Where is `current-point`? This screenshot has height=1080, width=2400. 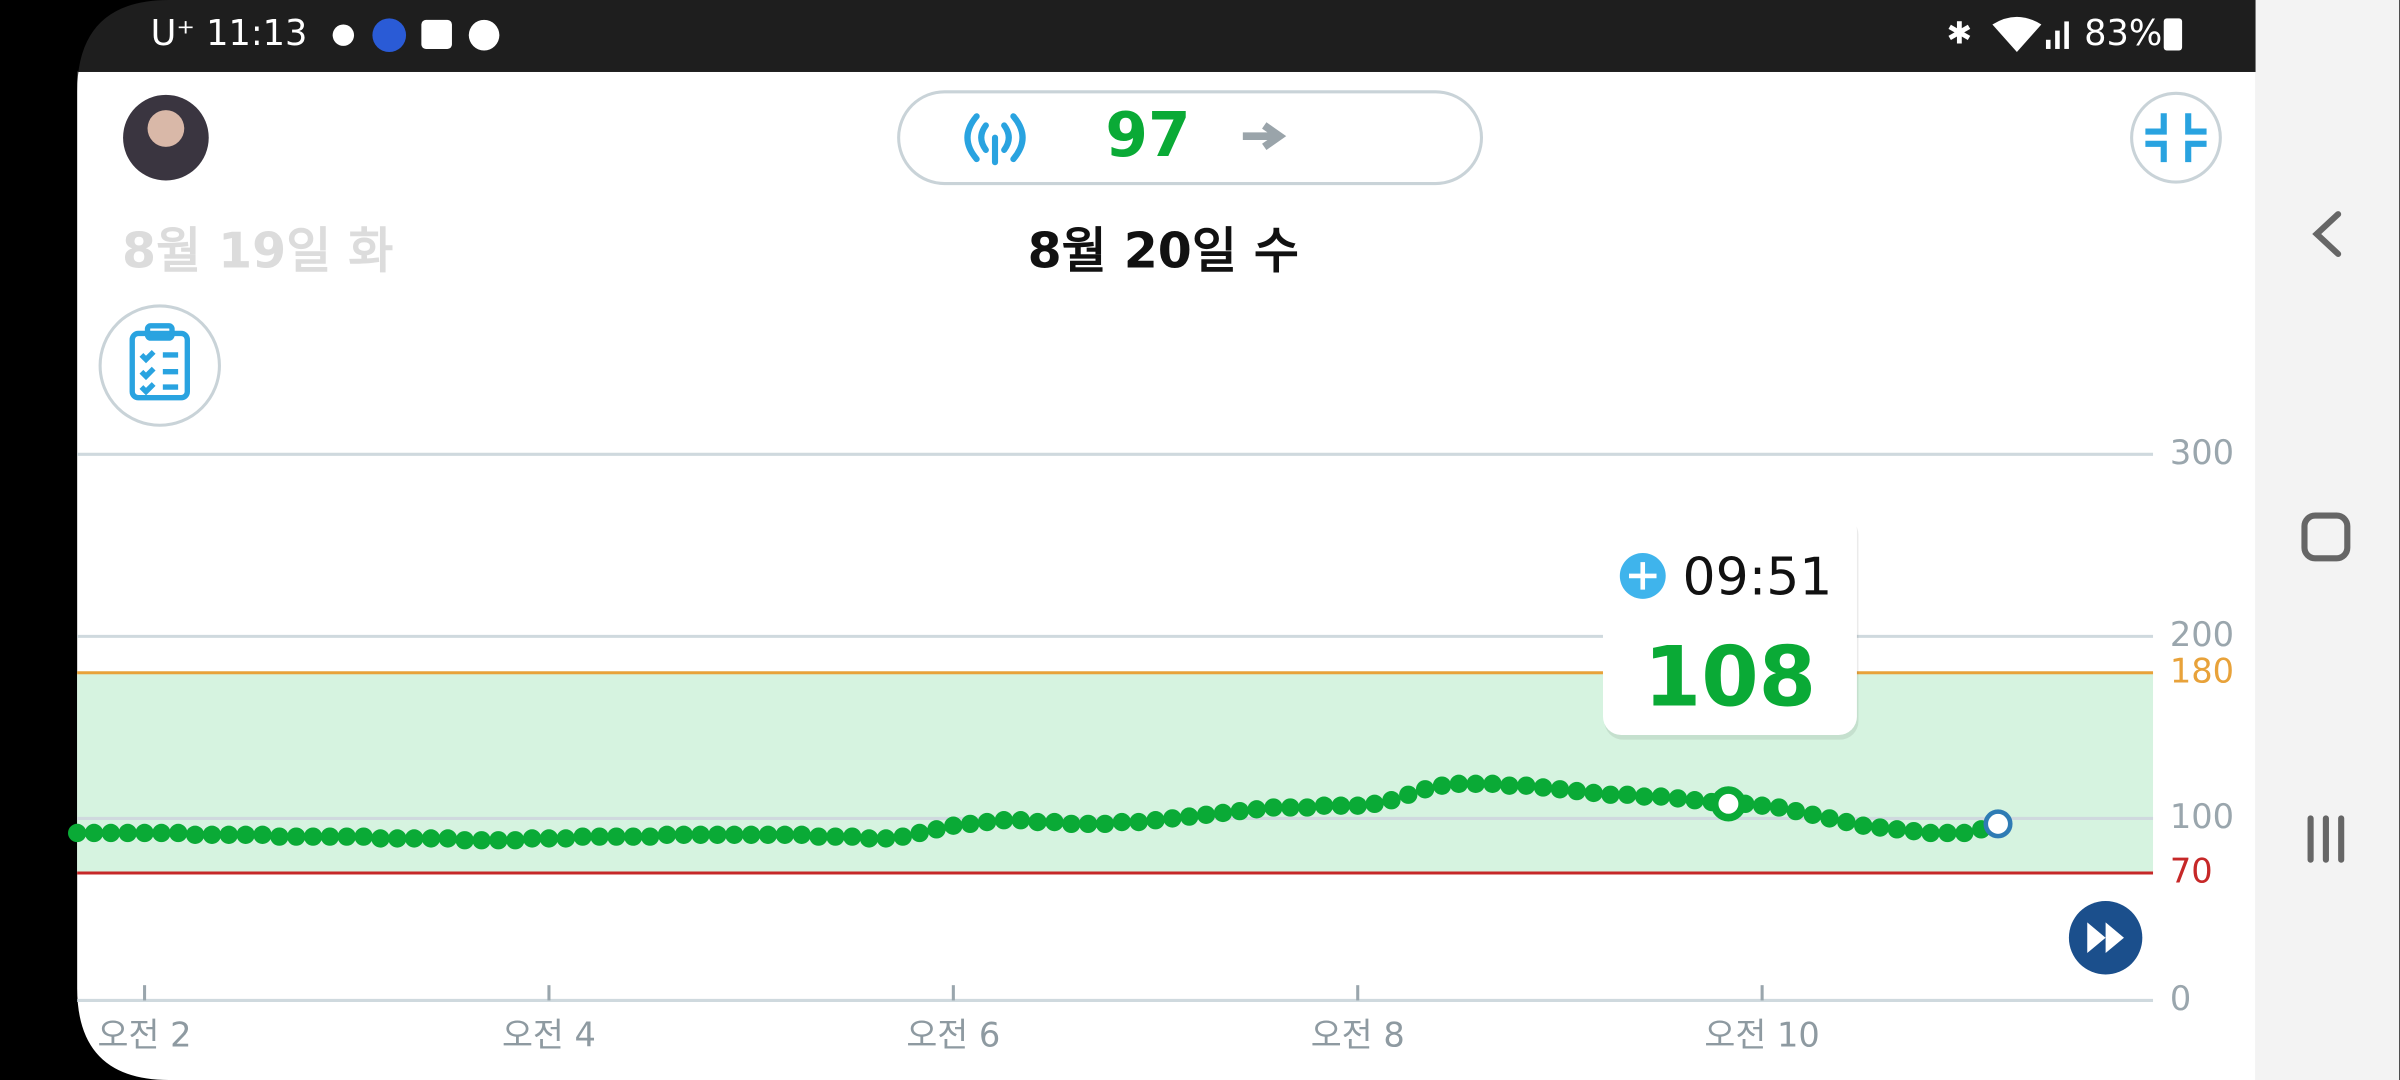
current-point is located at coordinates (1998, 824).